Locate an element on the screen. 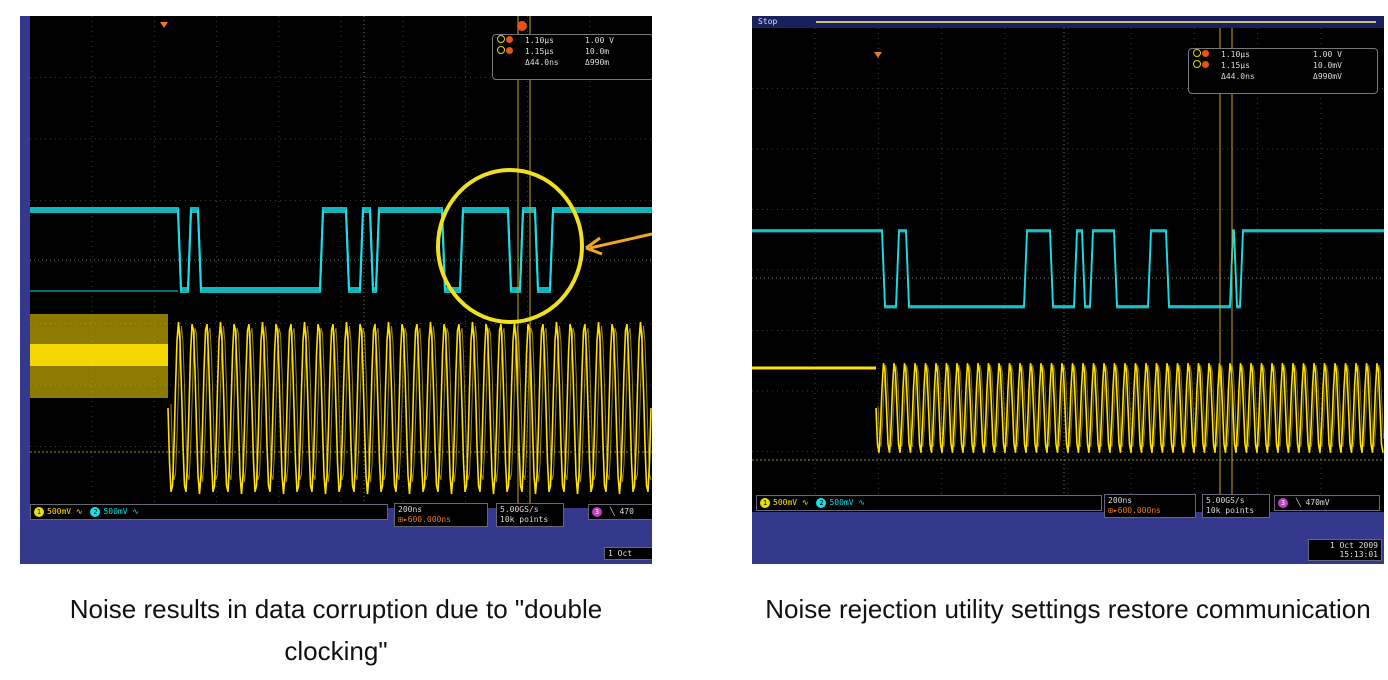 Image resolution: width=1388 pixels, height=680 pixels. cursor-marker-icon is located at coordinates (522, 26).